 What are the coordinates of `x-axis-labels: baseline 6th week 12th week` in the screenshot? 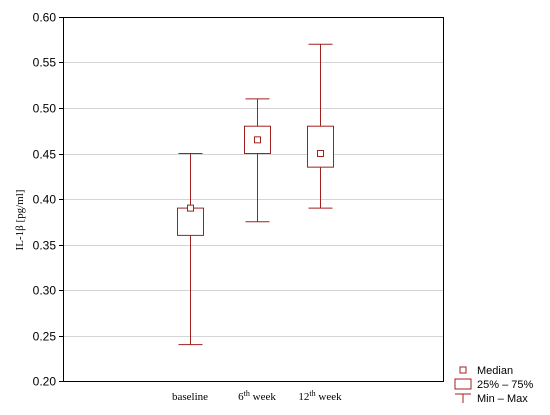 It's located at (257, 396).